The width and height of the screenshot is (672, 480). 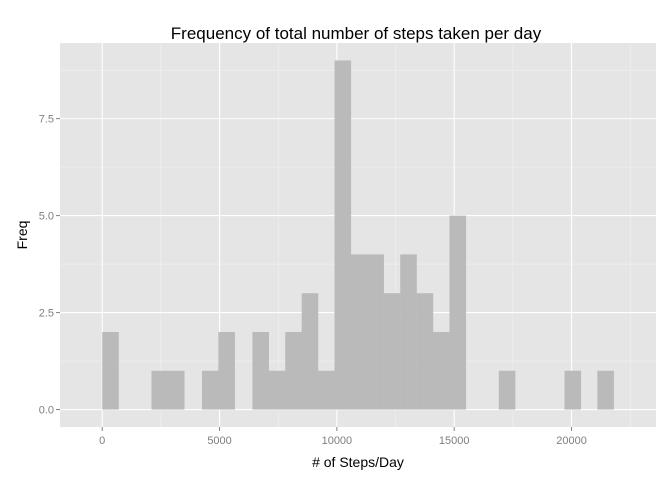 What do you see at coordinates (46, 314) in the screenshot?
I see `y-tick-label: 2.5` at bounding box center [46, 314].